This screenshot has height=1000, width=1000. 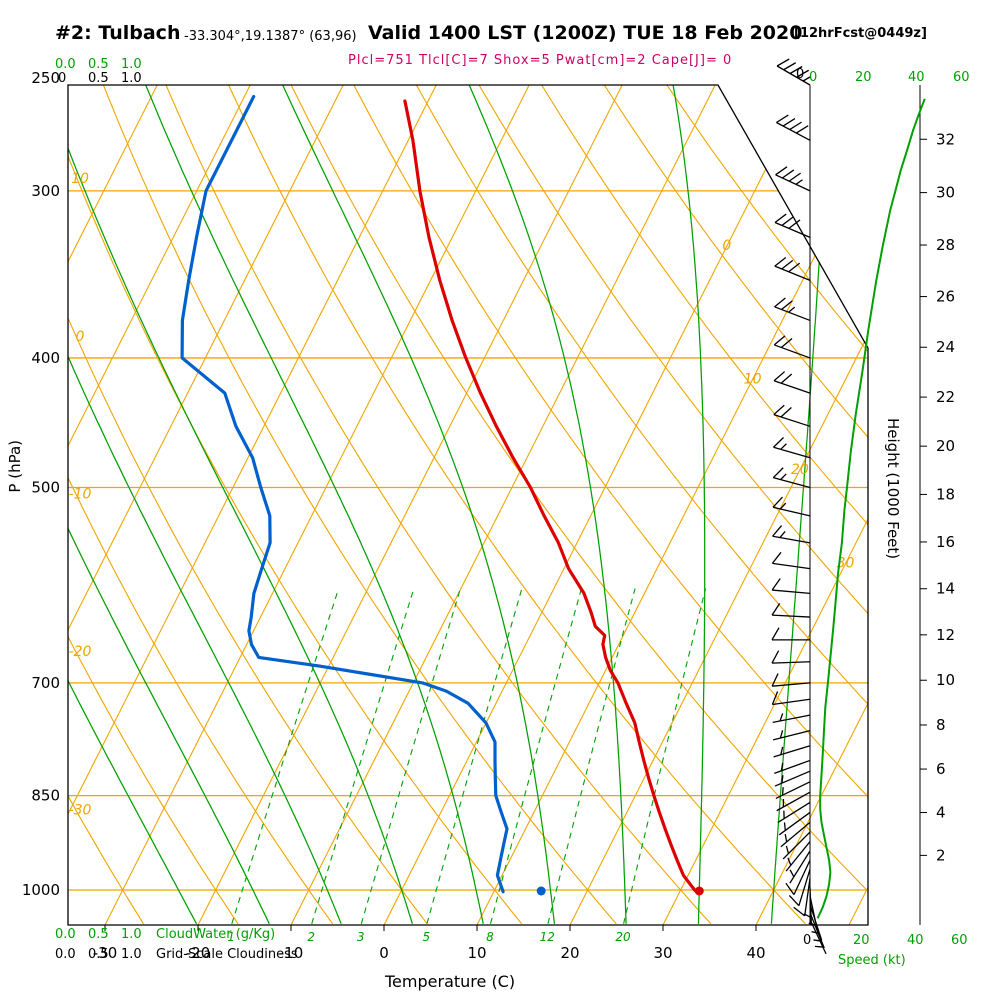 What do you see at coordinates (80, 337) in the screenshot?
I see `dry-adiabat-label: 0` at bounding box center [80, 337].